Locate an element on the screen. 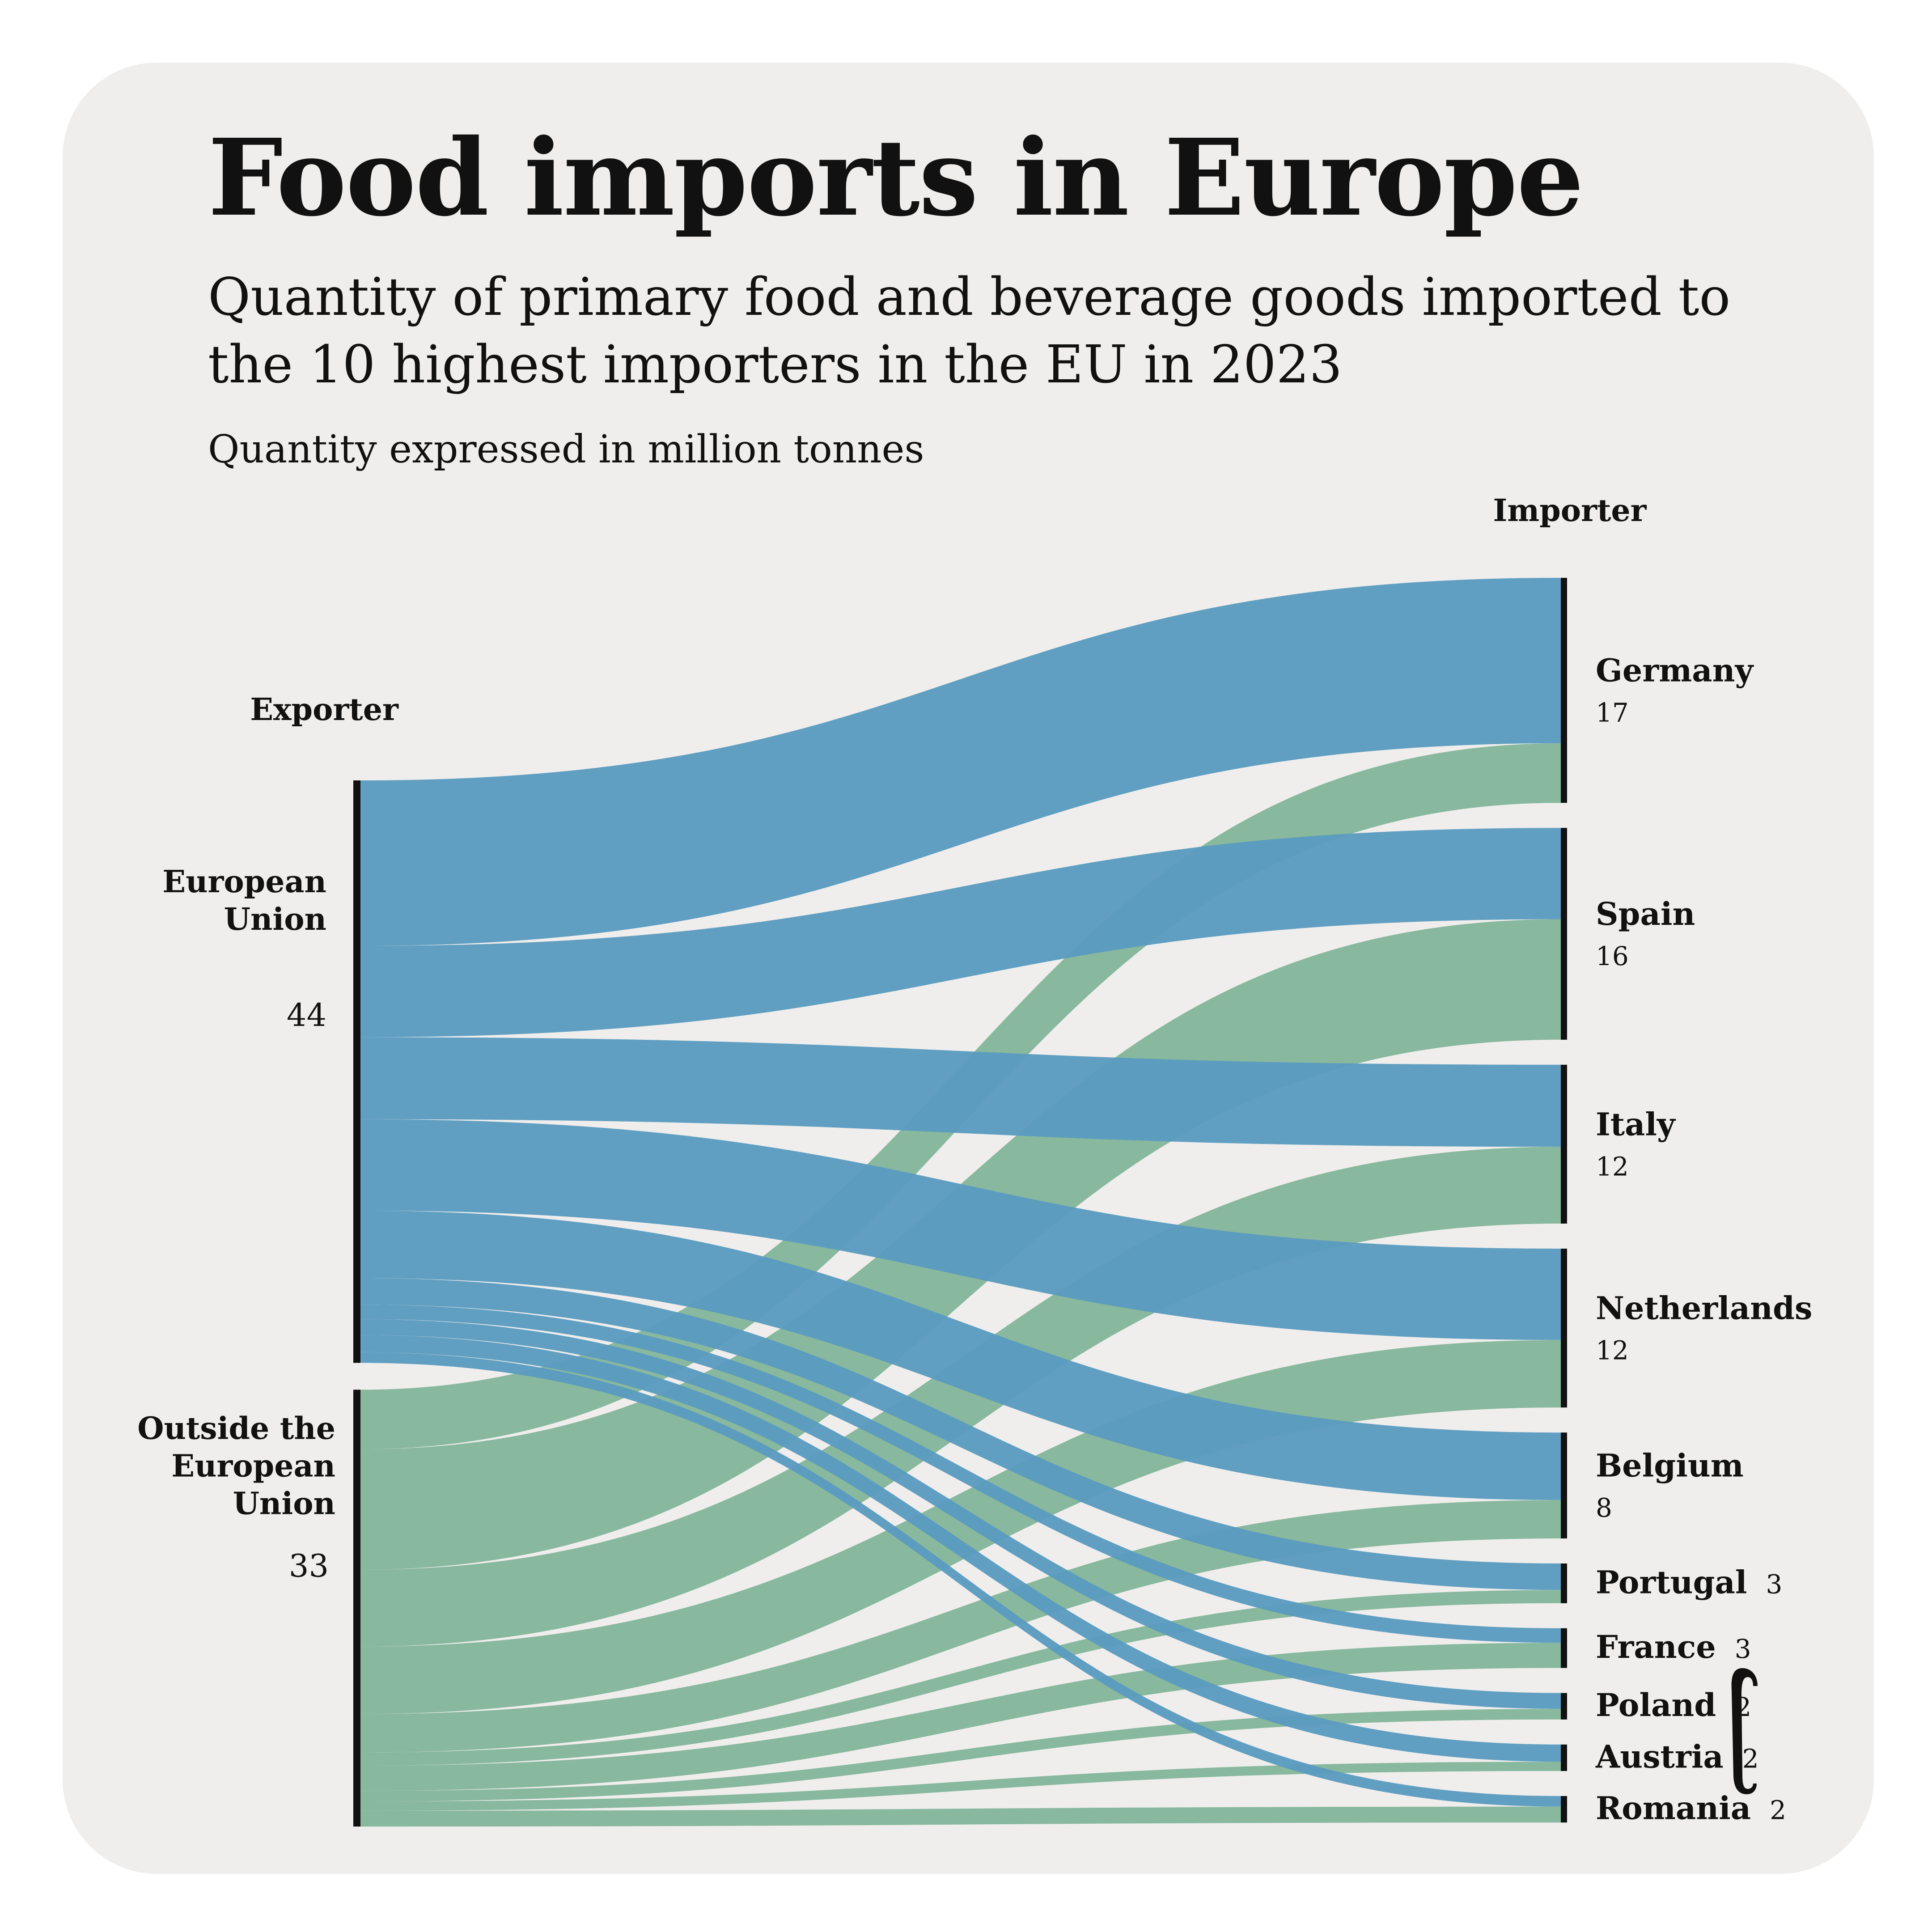 This screenshot has height=1932, width=1932. flow-outside-the-european-union-to-portugal is located at coordinates (960, 1678).